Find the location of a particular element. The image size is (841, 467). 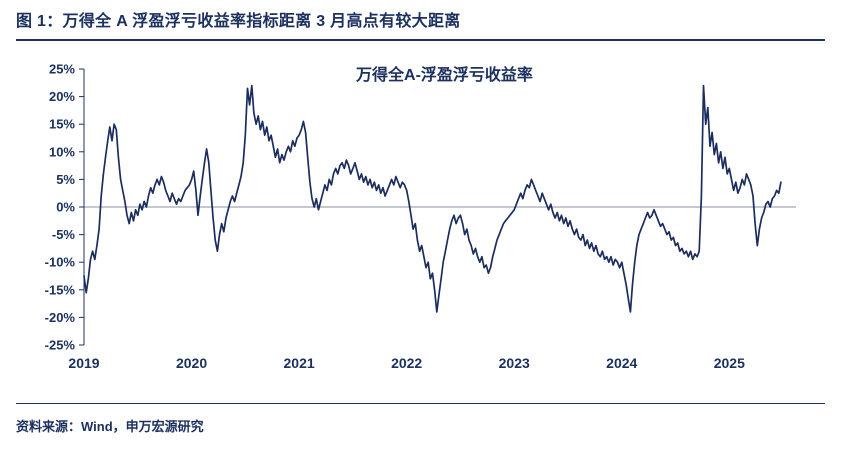

svg-text: -20% is located at coordinates (60, 317).